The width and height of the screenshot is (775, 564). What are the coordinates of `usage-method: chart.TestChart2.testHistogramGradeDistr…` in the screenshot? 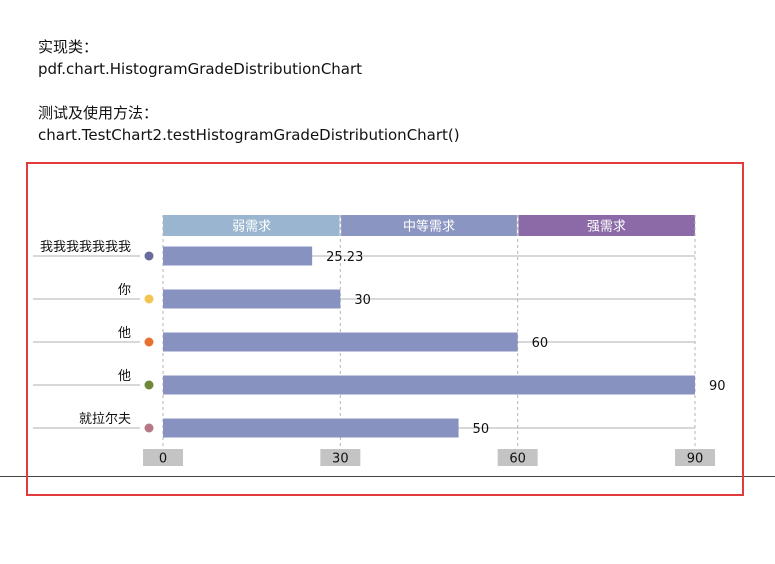 It's located at (249, 135).